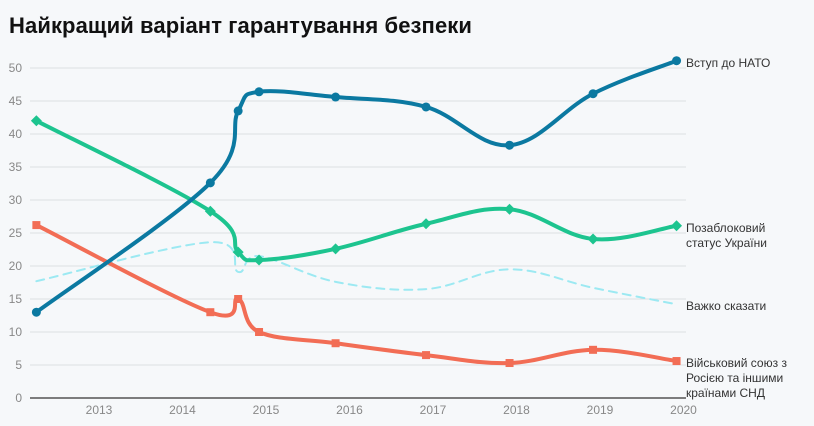  Describe the element at coordinates (726, 306) in the screenshot. I see `series-label: Важко сказати` at that location.